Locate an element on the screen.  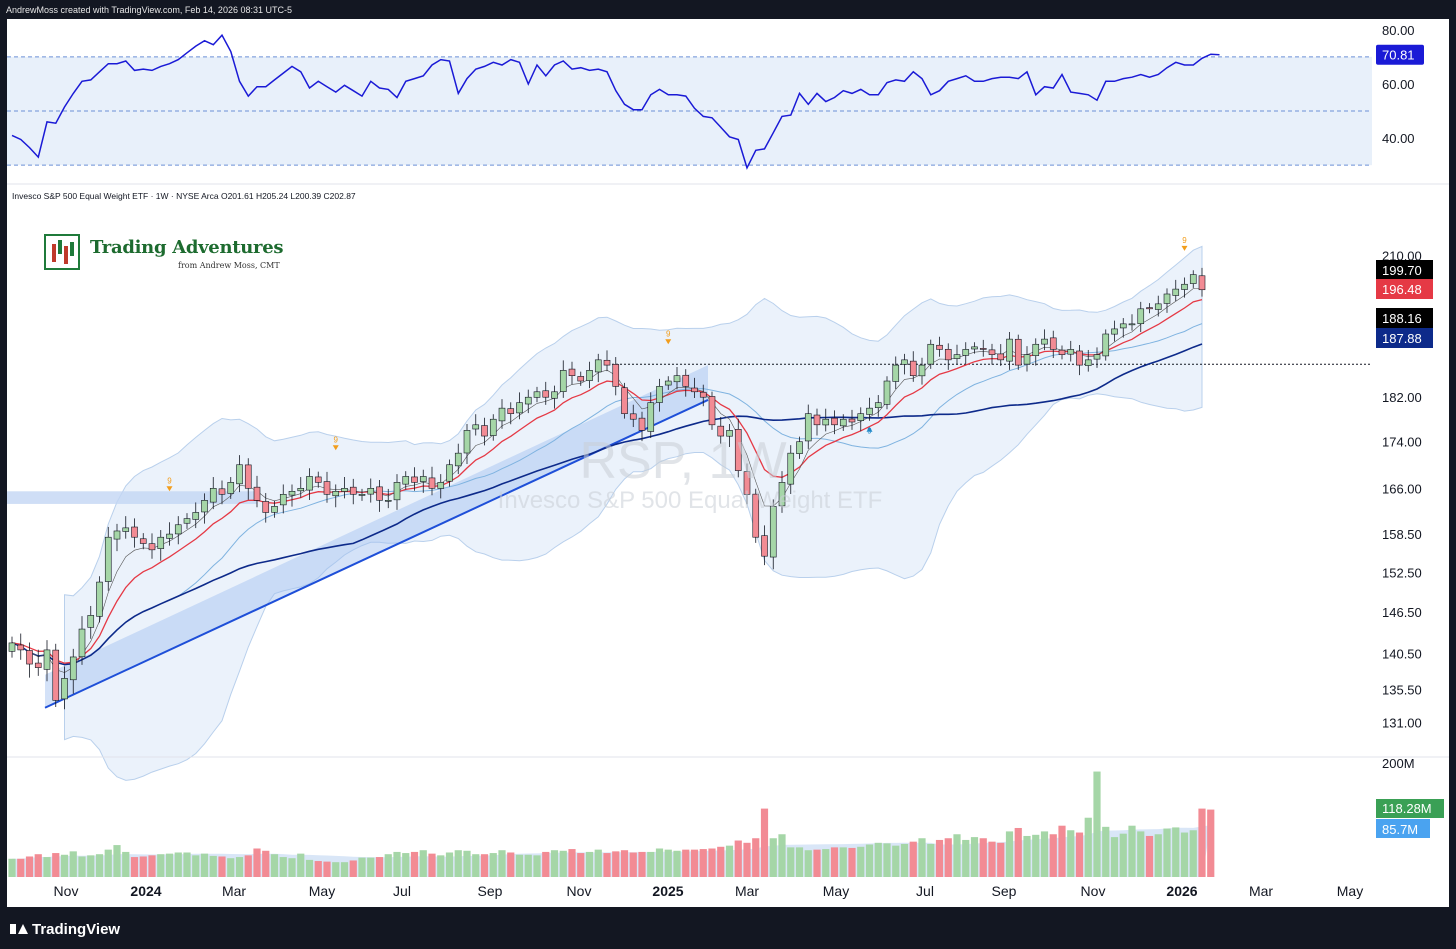
volume-average-badge is located at coordinates (1403, 828).